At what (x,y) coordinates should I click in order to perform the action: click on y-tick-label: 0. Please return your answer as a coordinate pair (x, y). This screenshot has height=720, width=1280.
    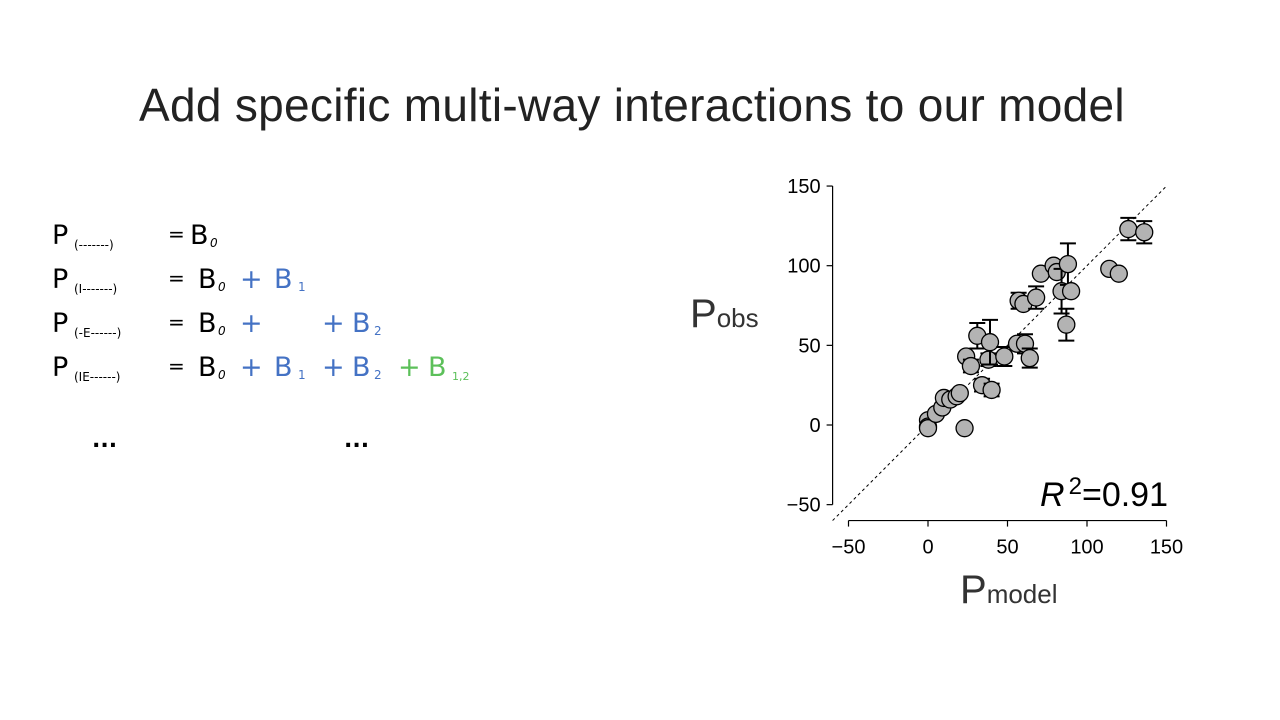
    Looking at the image, I should click on (814, 426).